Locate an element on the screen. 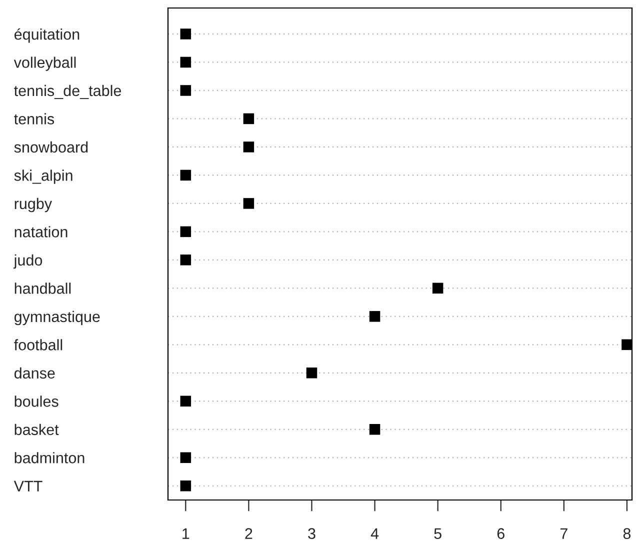  x-tick-label: 3 is located at coordinates (312, 533).